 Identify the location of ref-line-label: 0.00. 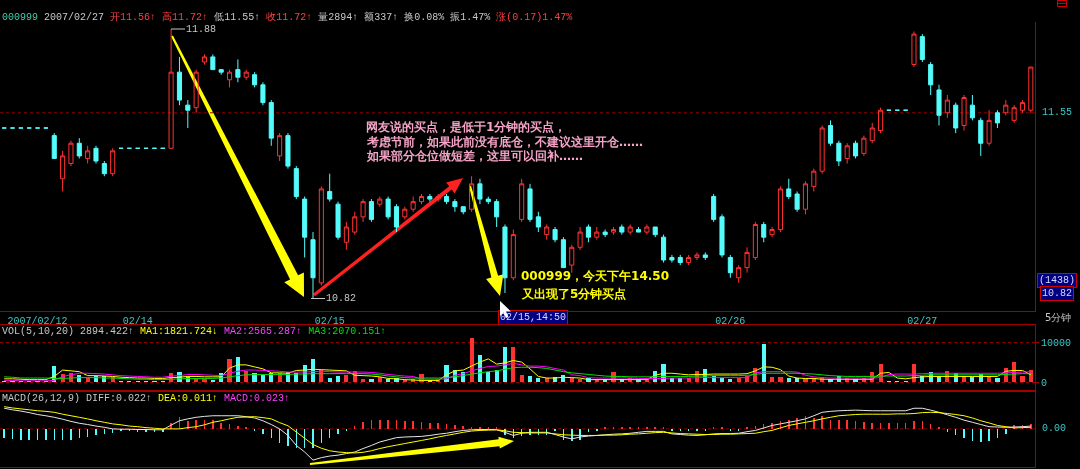
(1054, 428).